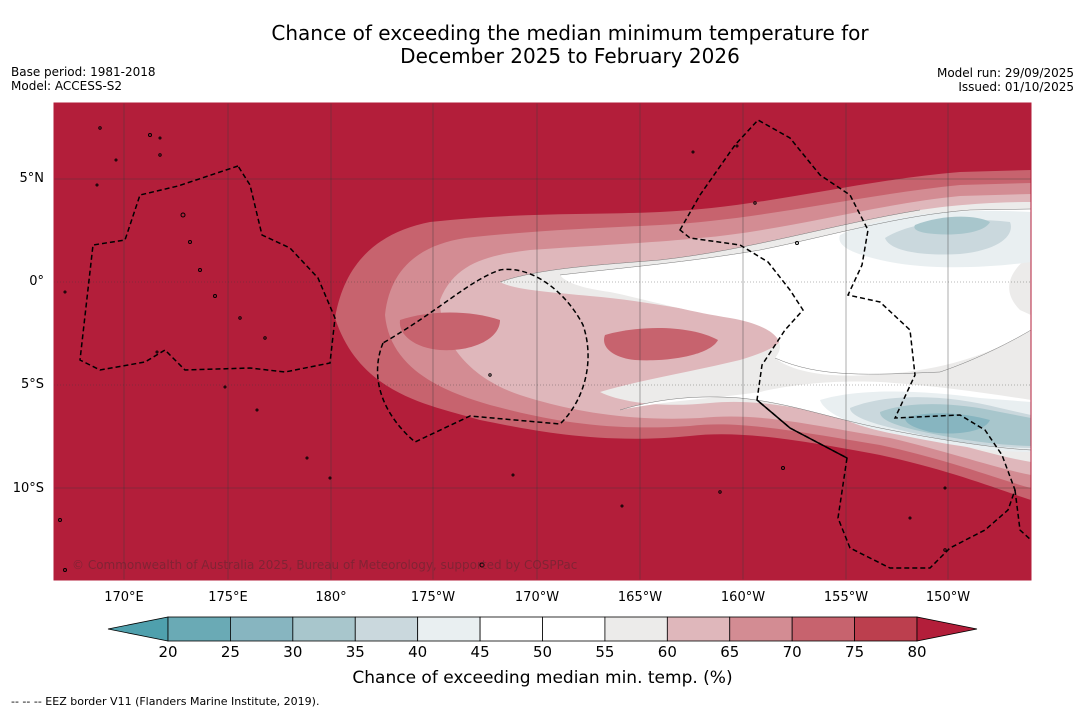 The image size is (1085, 713). Describe the element at coordinates (124, 597) in the screenshot. I see `lon-label-170e: 170°E` at that location.